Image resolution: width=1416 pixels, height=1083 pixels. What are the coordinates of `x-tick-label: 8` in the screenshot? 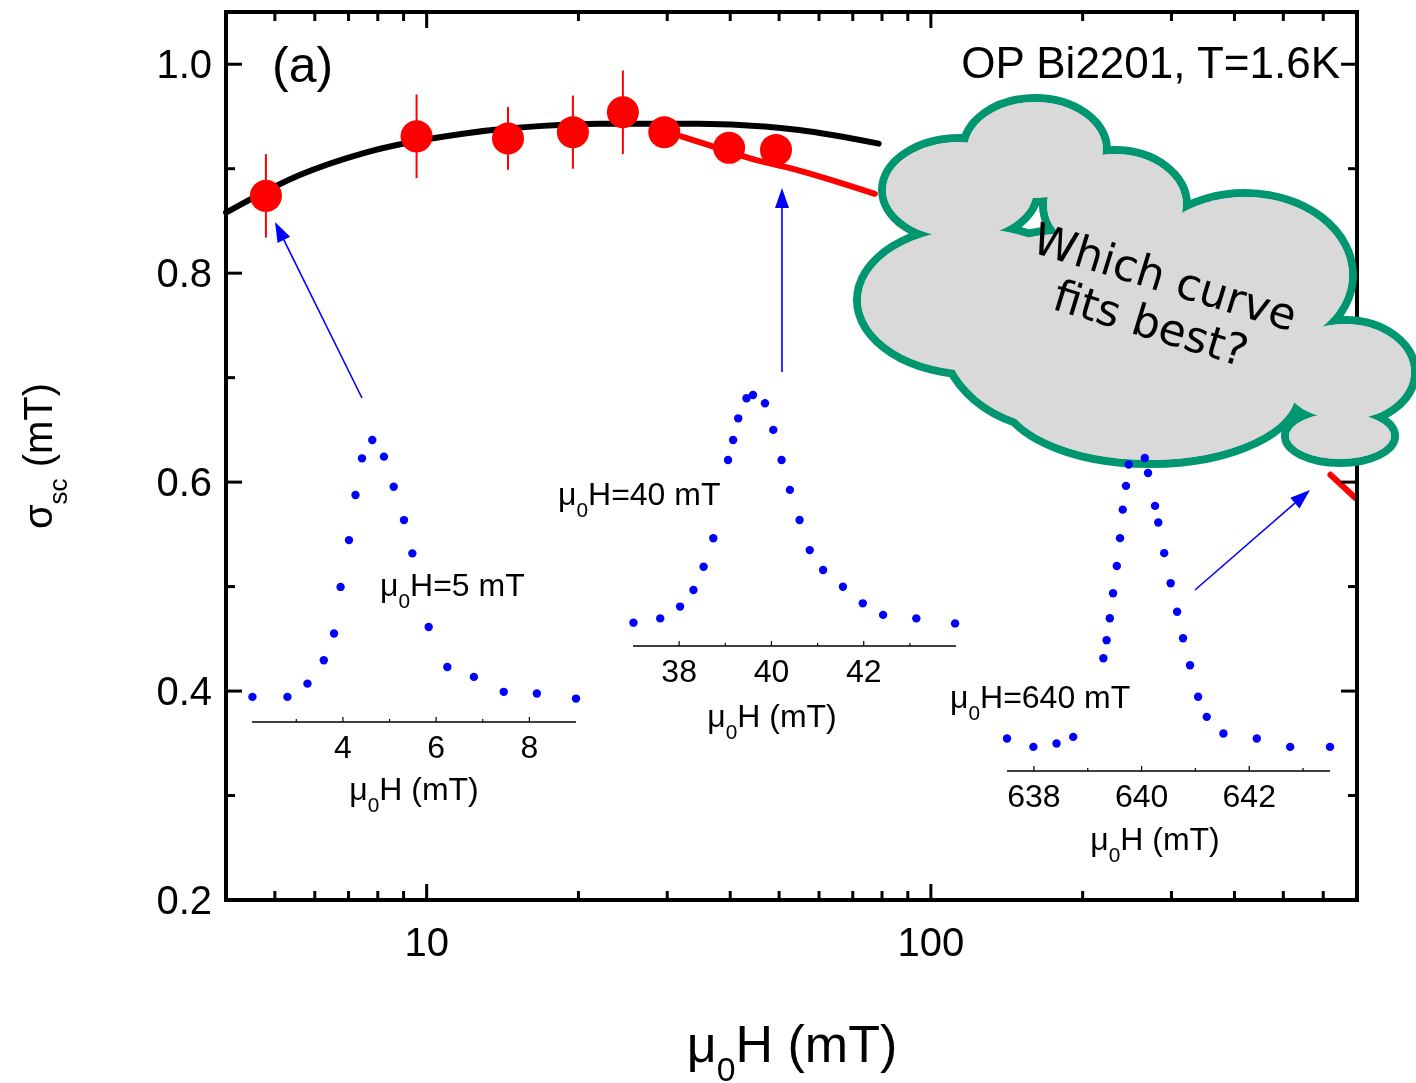 It's located at (529, 747).